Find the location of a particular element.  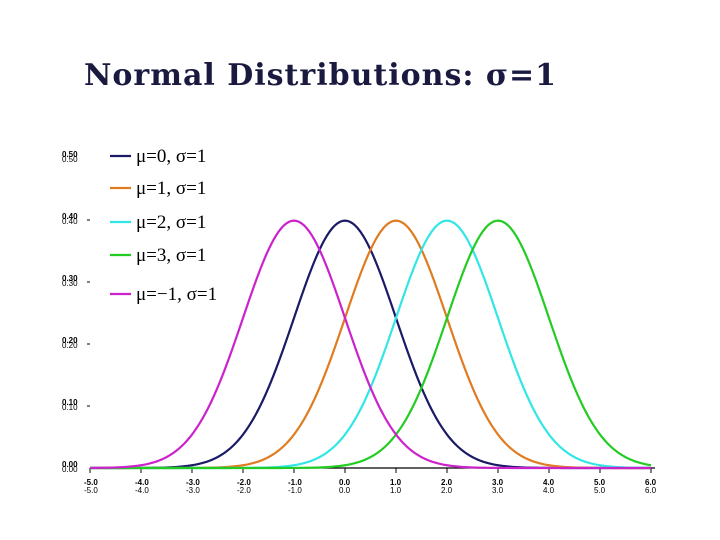

x-tick-label: 3.0 is located at coordinates (498, 482).